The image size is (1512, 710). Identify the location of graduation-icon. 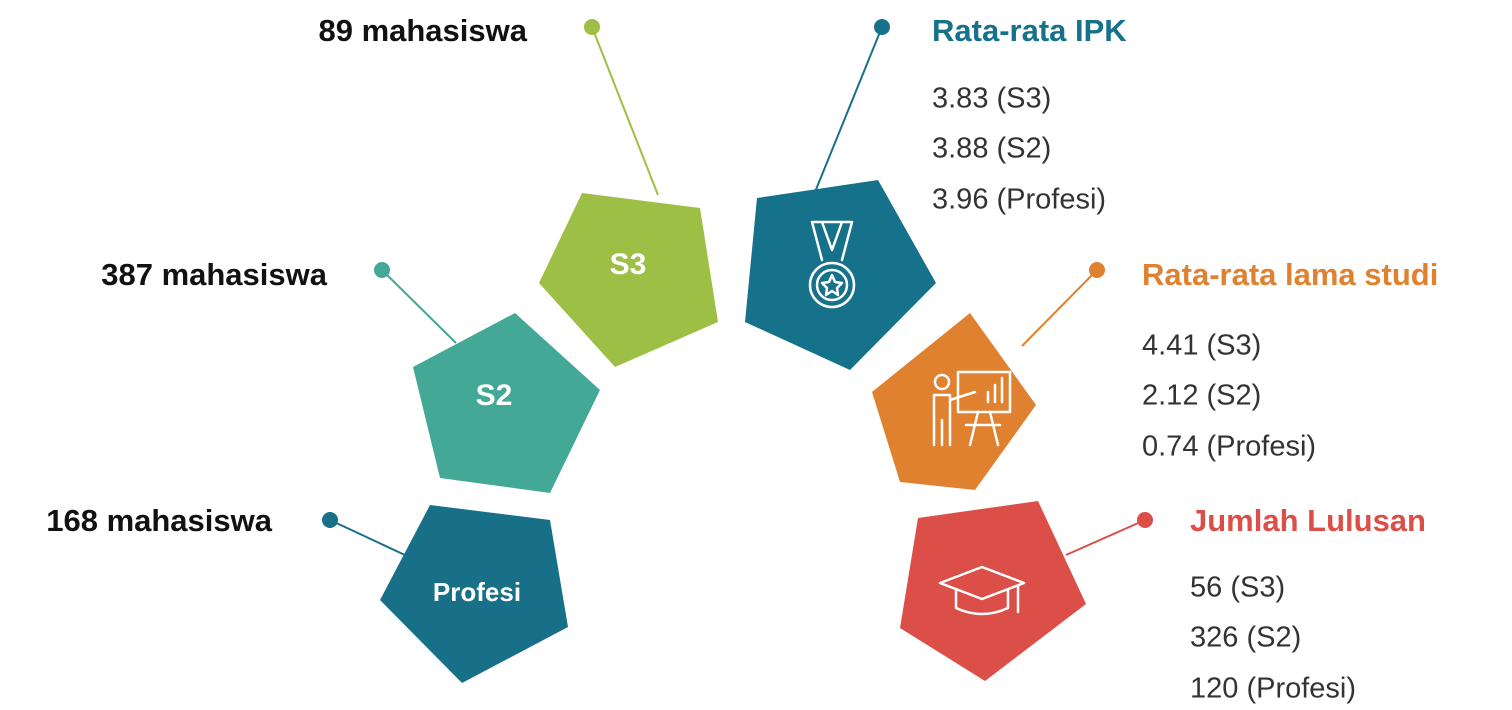
(982, 590).